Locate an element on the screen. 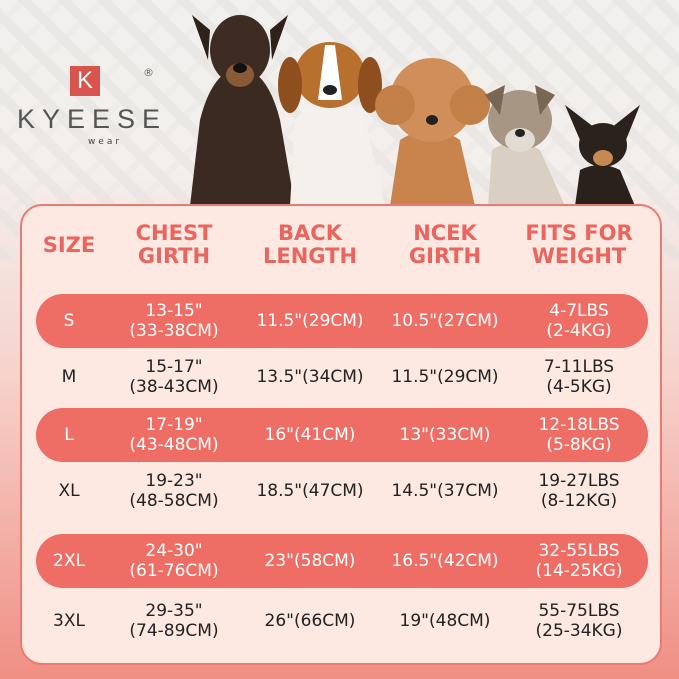 The height and width of the screenshot is (679, 679). cell-chest: 29-35" (74-89CM) is located at coordinates (174, 621).